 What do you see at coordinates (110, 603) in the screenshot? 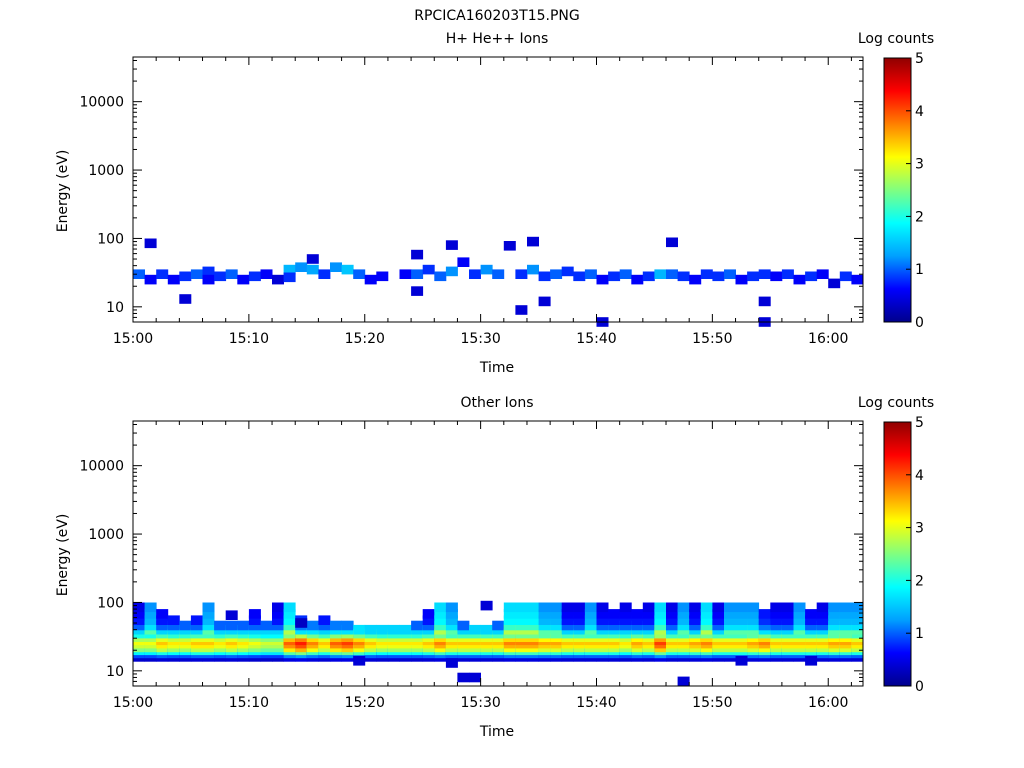
I see `y-tick-label: 100` at bounding box center [110, 603].